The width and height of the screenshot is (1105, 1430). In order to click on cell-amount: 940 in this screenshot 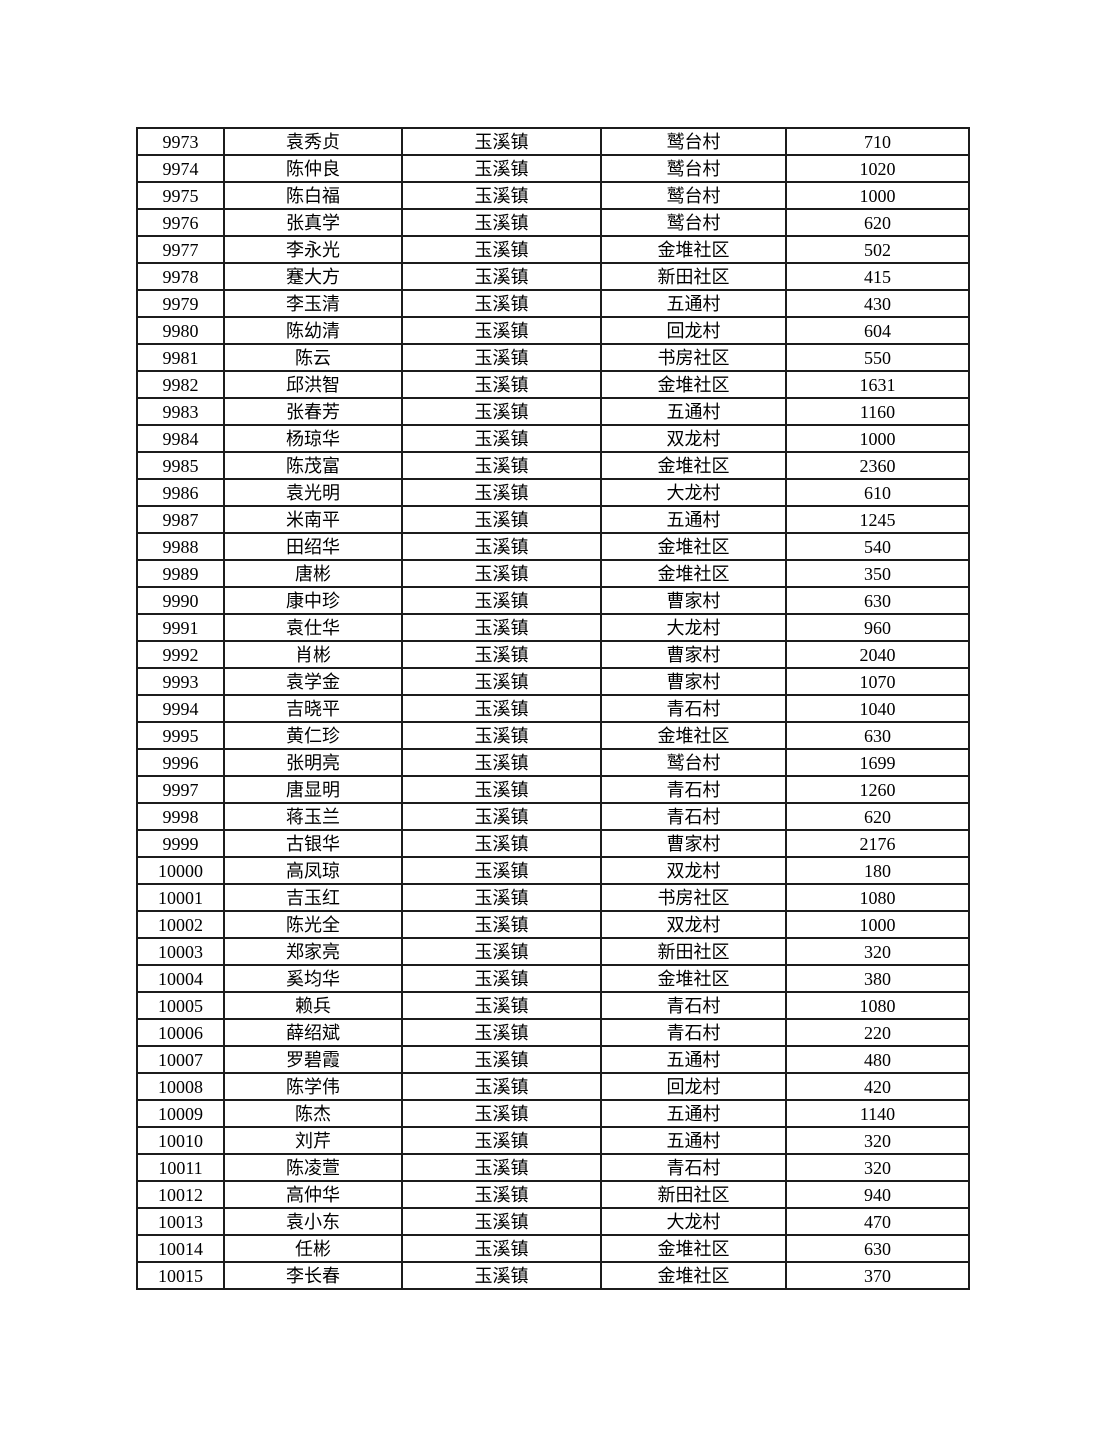, I will do `click(877, 1194)`.